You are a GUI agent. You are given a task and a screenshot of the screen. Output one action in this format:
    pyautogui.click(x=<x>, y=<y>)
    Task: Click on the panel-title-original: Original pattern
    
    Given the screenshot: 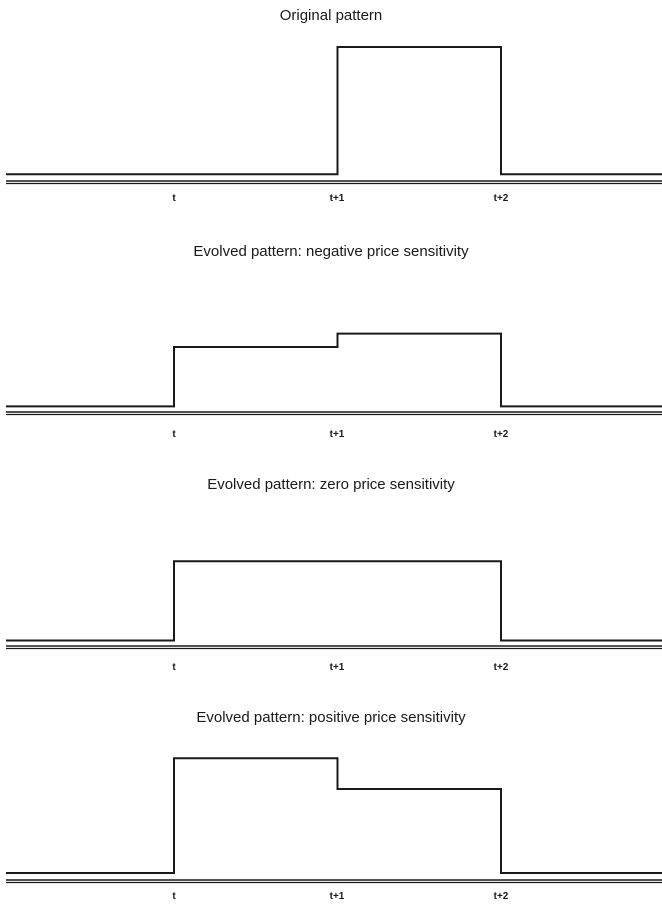 What is the action you would take?
    pyautogui.click(x=331, y=15)
    